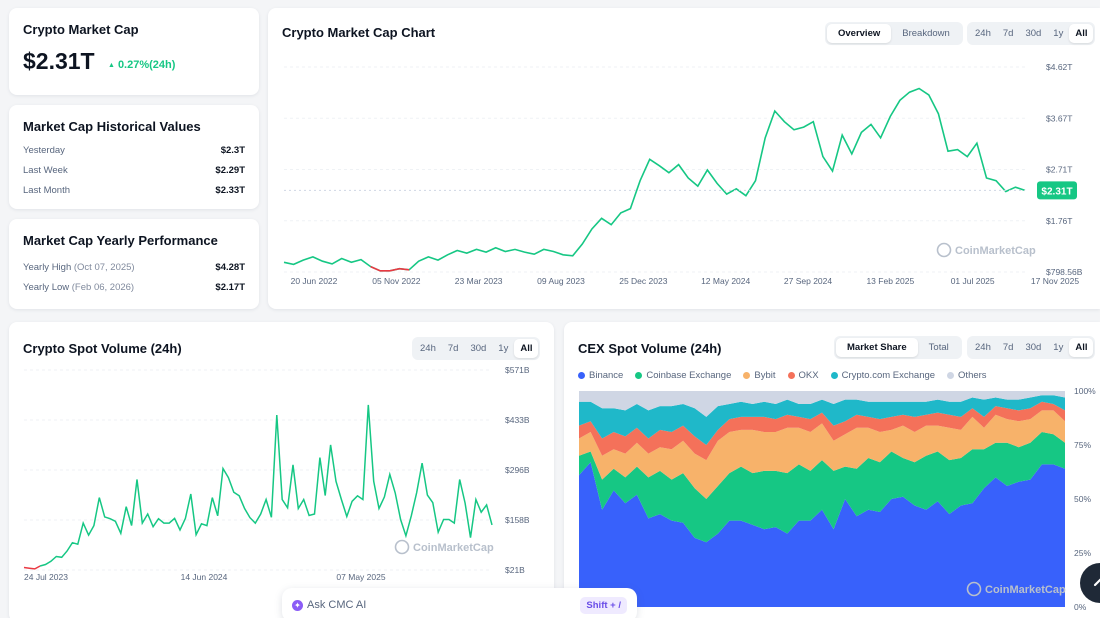 This screenshot has width=1100, height=618. What do you see at coordinates (1096, 582) in the screenshot?
I see `chevron-up-icon` at bounding box center [1096, 582].